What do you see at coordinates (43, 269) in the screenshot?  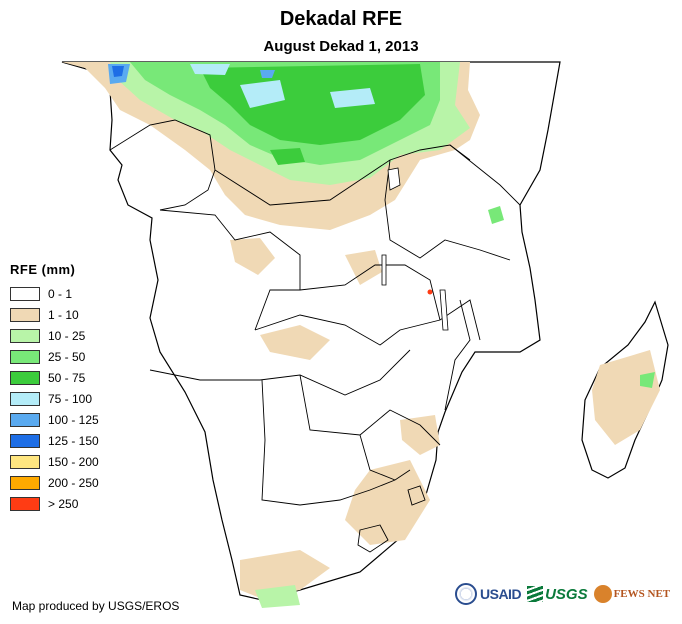 I see `legend-title: RFE (mm)` at bounding box center [43, 269].